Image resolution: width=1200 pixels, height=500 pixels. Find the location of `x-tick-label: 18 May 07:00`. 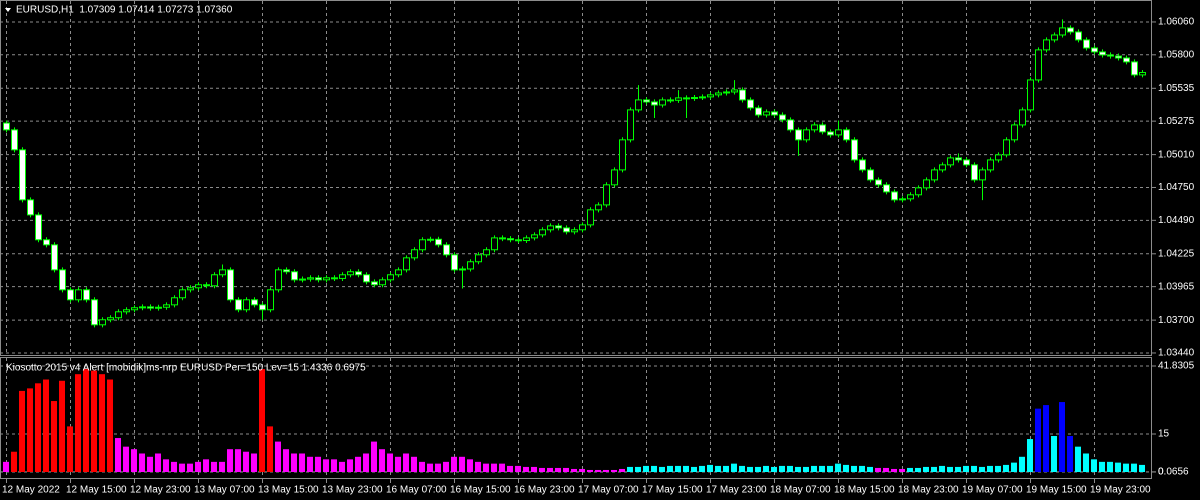

x-tick-label: 18 May 07:00 is located at coordinates (800, 490).